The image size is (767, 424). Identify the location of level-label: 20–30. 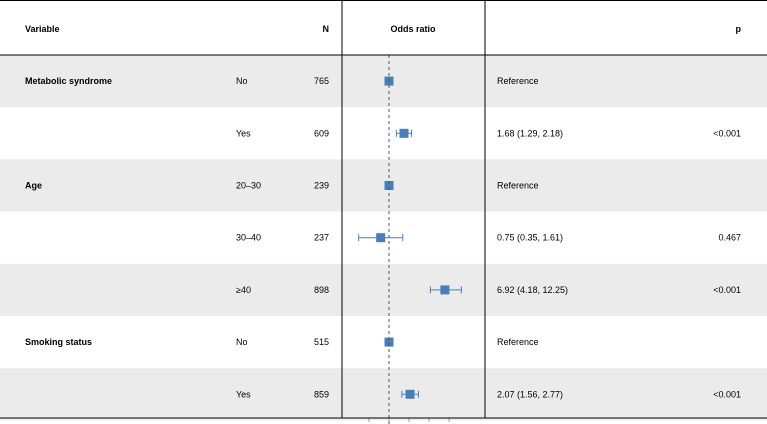
(248, 186).